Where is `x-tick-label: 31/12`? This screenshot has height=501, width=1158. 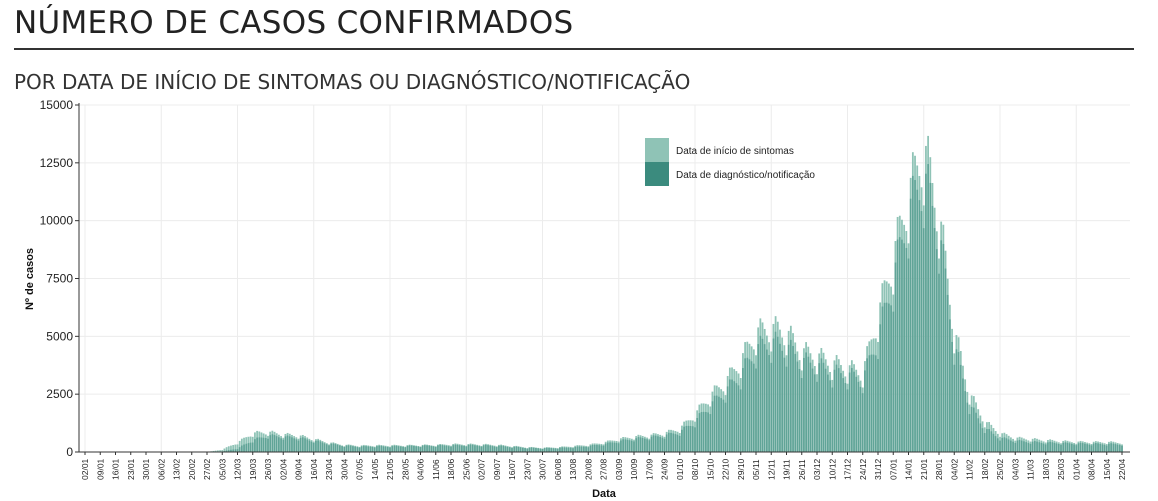
x-tick-label: 31/12 is located at coordinates (878, 469).